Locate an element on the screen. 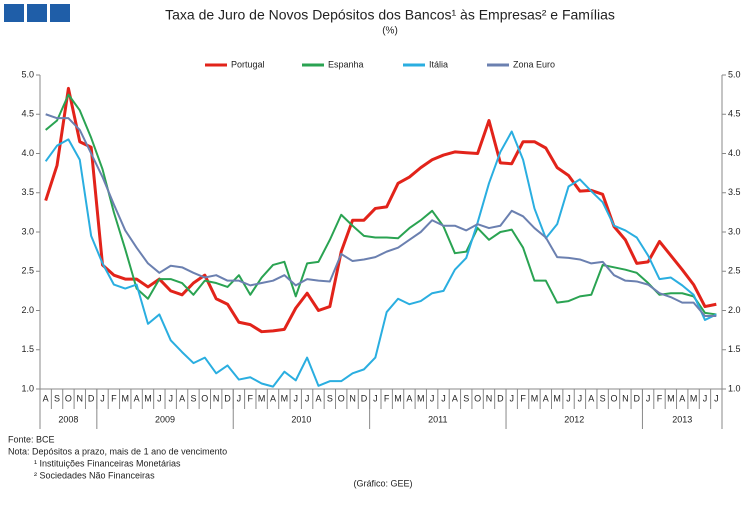 Image resolution: width=751 pixels, height=506 pixels. y2-tick-label: 3.0 is located at coordinates (734, 231).